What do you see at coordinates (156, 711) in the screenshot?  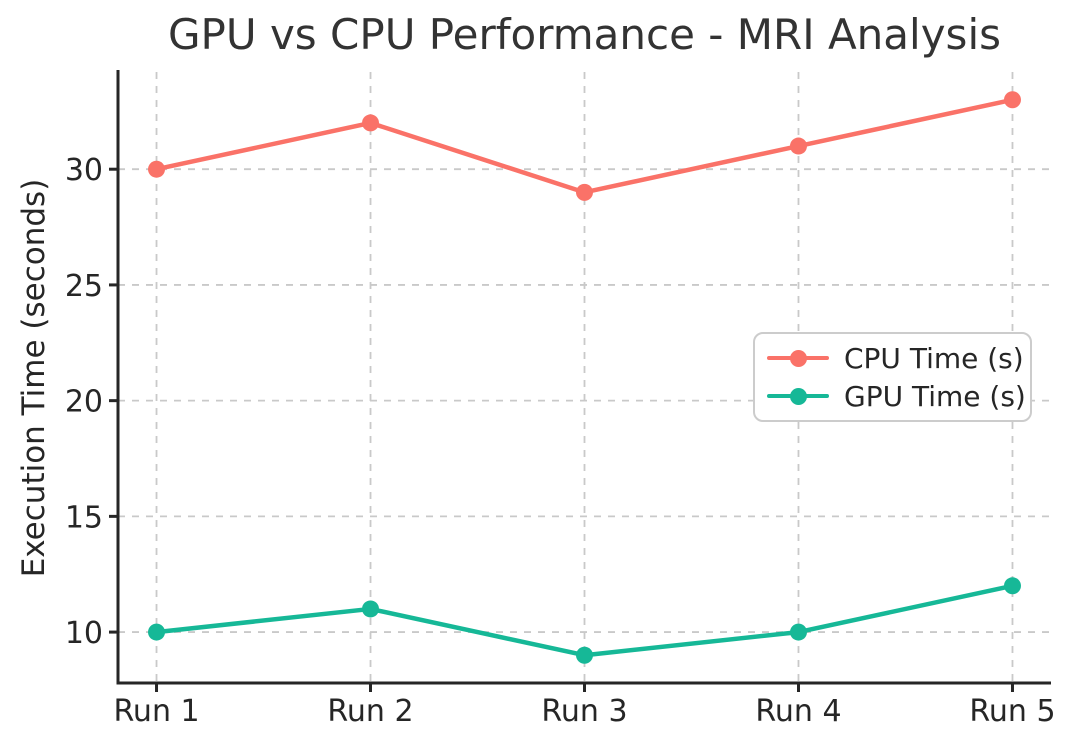 I see `x-tick-label: Run 1` at bounding box center [156, 711].